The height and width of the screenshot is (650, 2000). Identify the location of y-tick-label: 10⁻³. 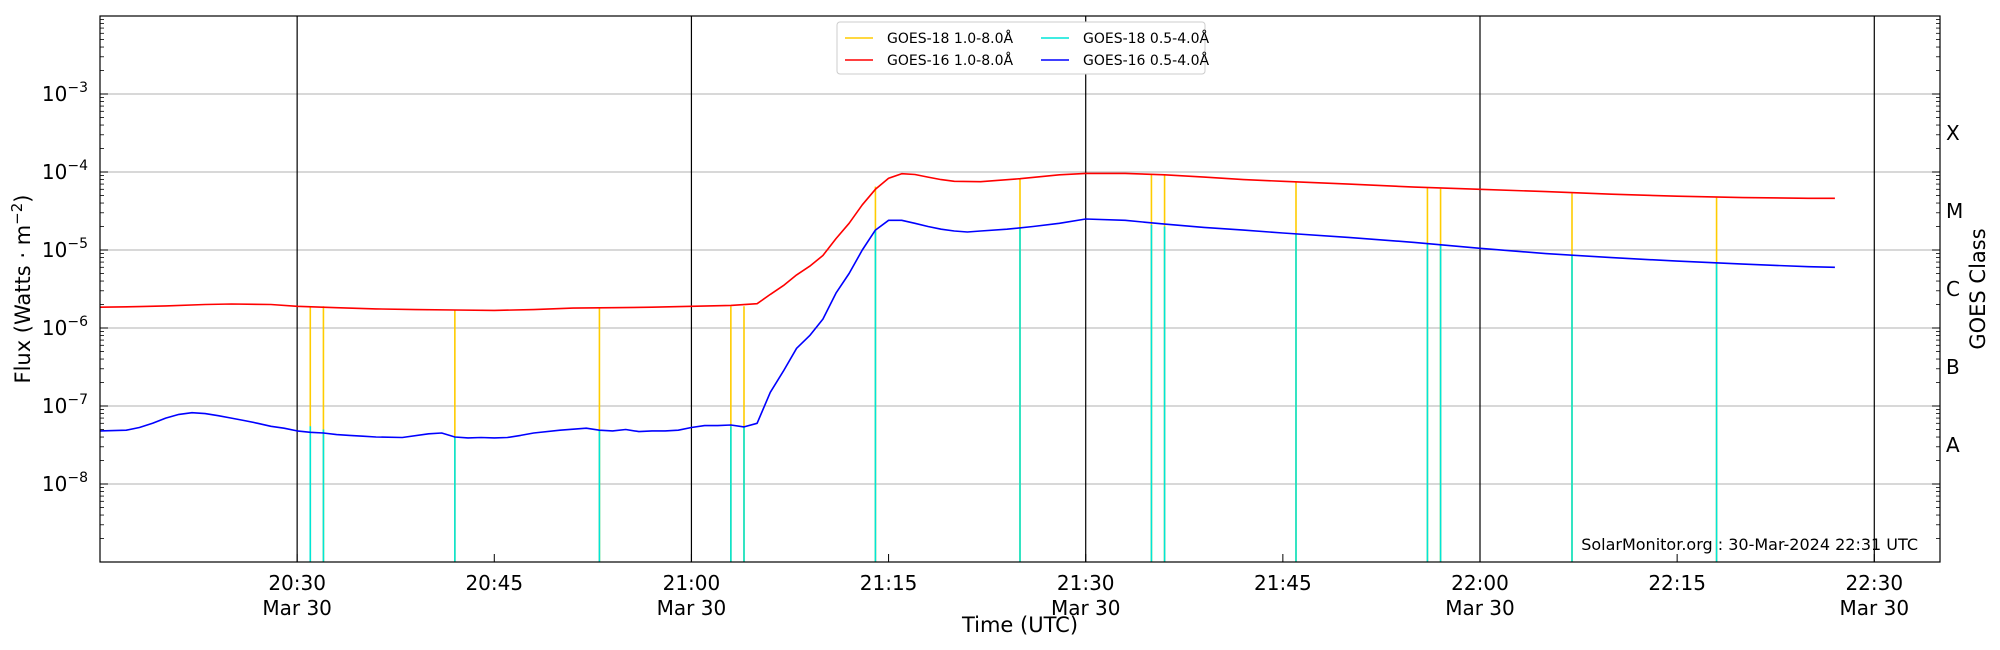
(65, 93).